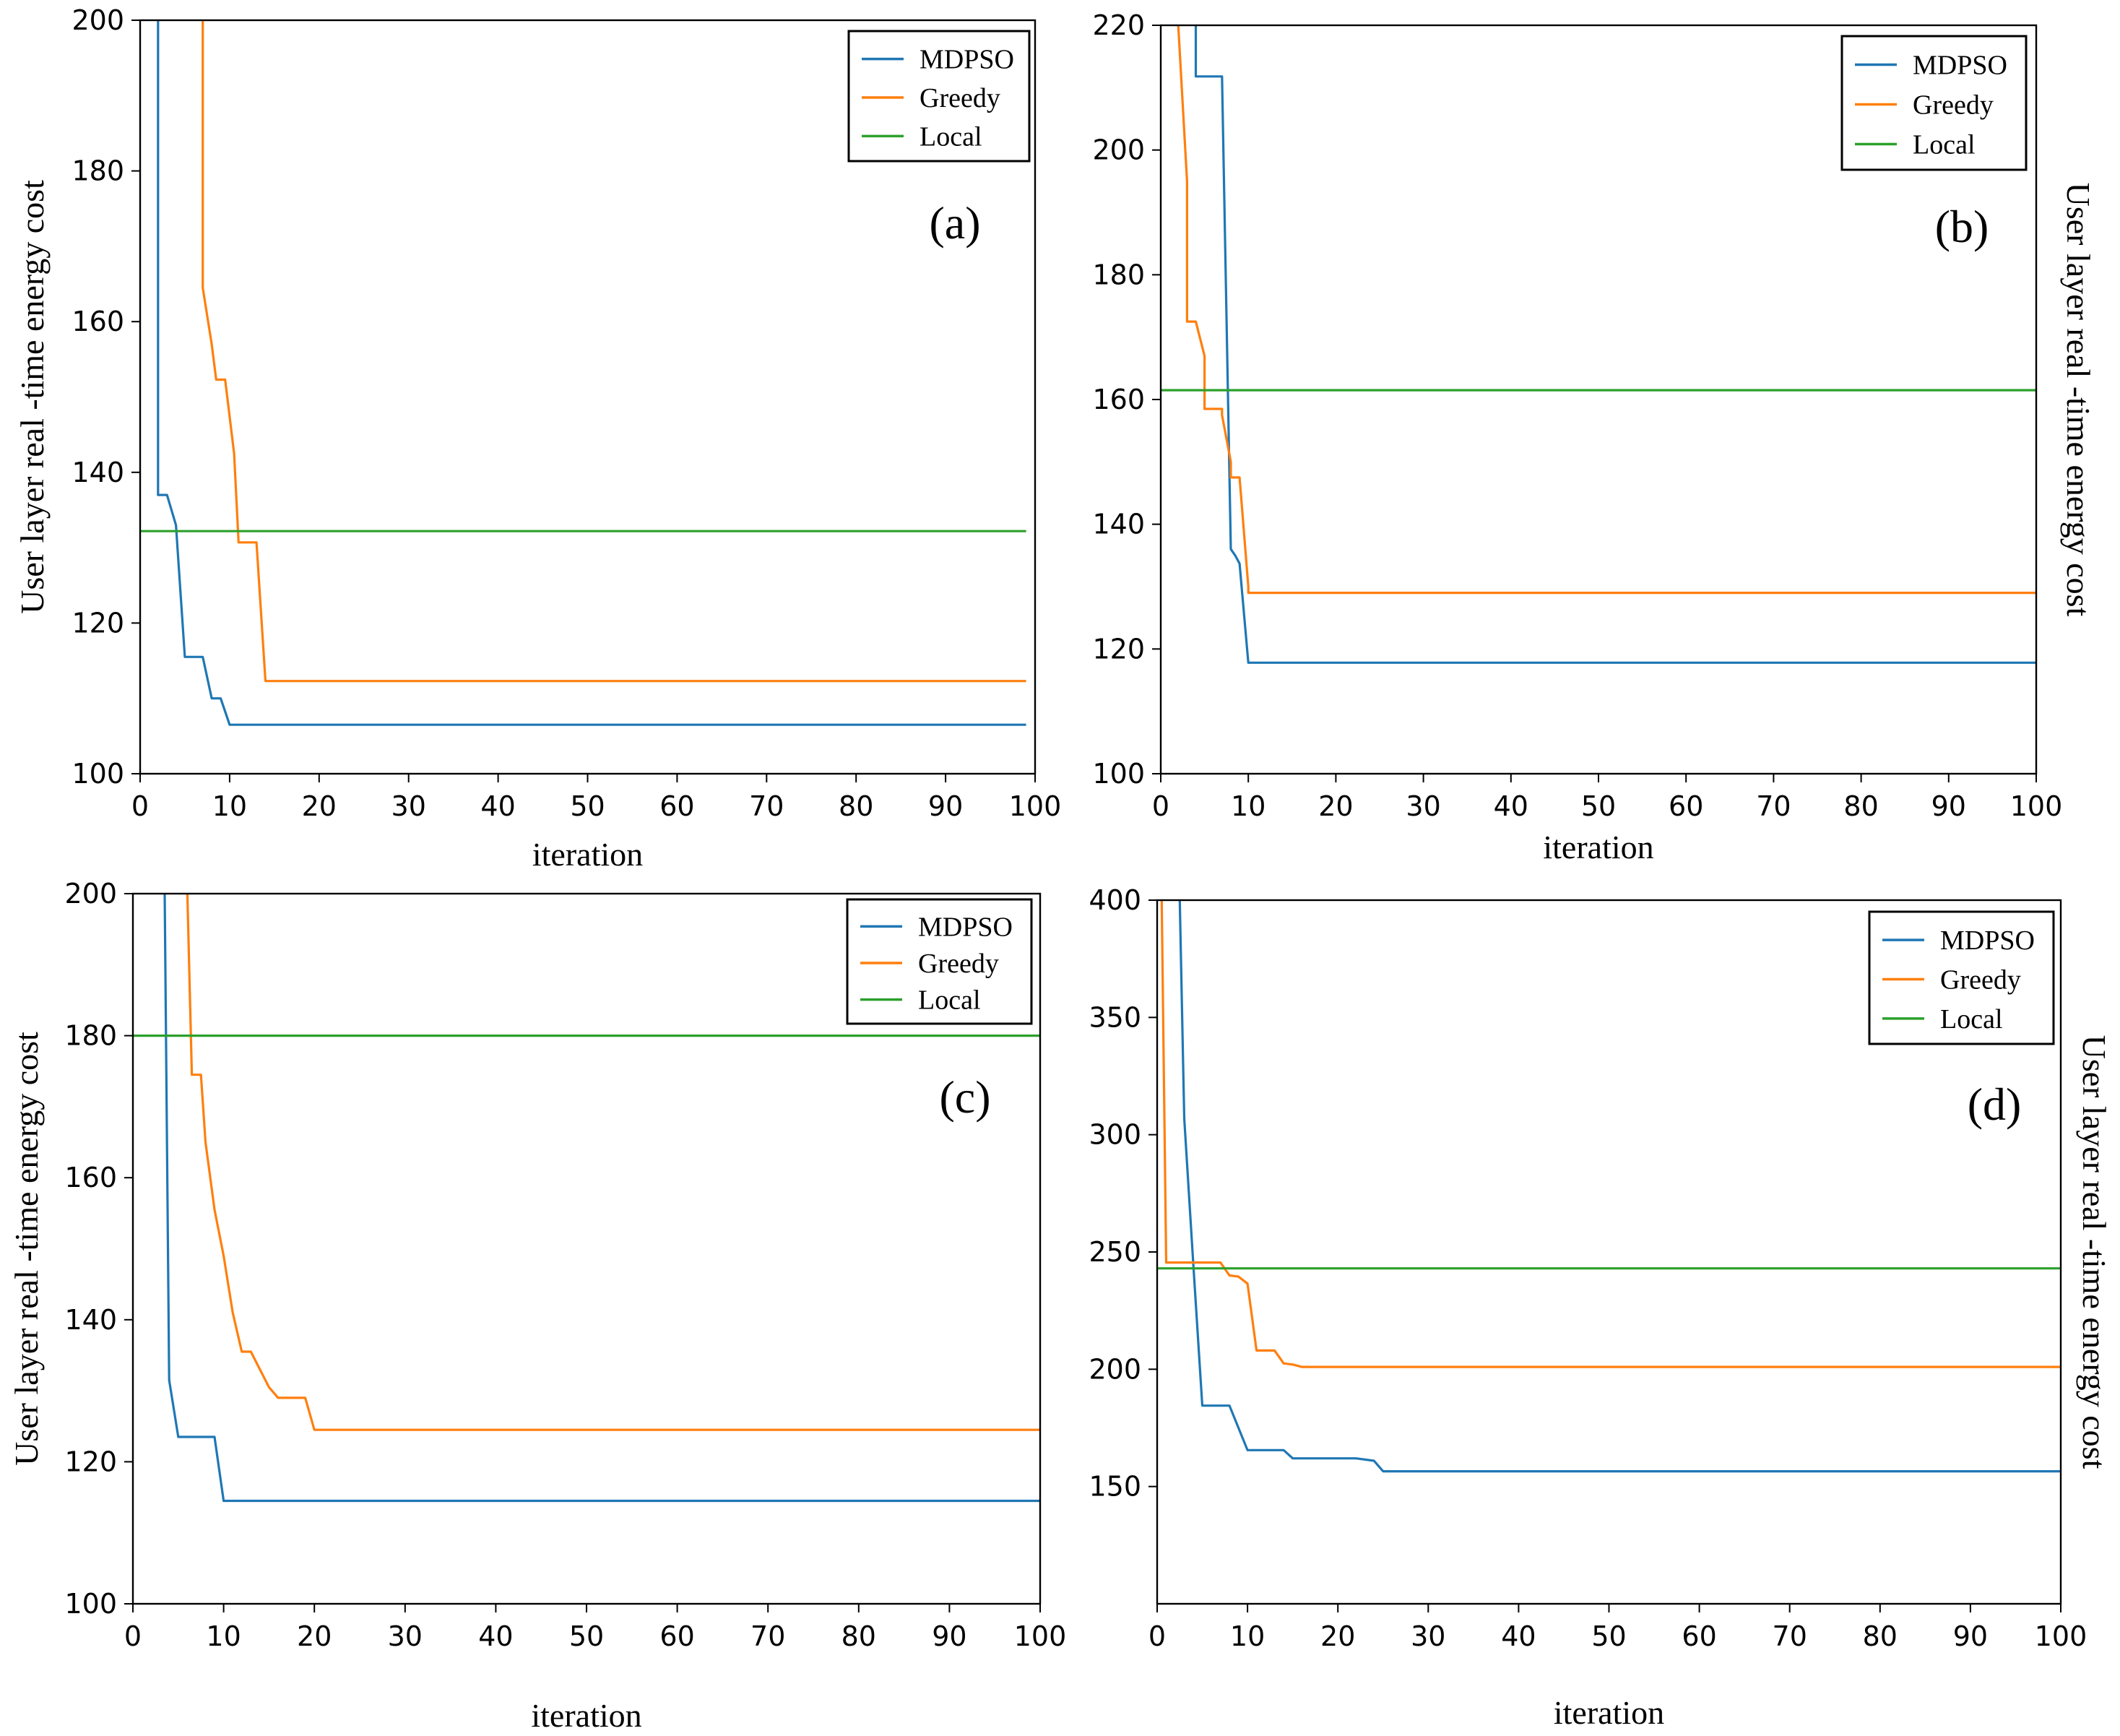 The image size is (2120, 1736). What do you see at coordinates (1115, 1487) in the screenshot?
I see `y-tick-label: 150` at bounding box center [1115, 1487].